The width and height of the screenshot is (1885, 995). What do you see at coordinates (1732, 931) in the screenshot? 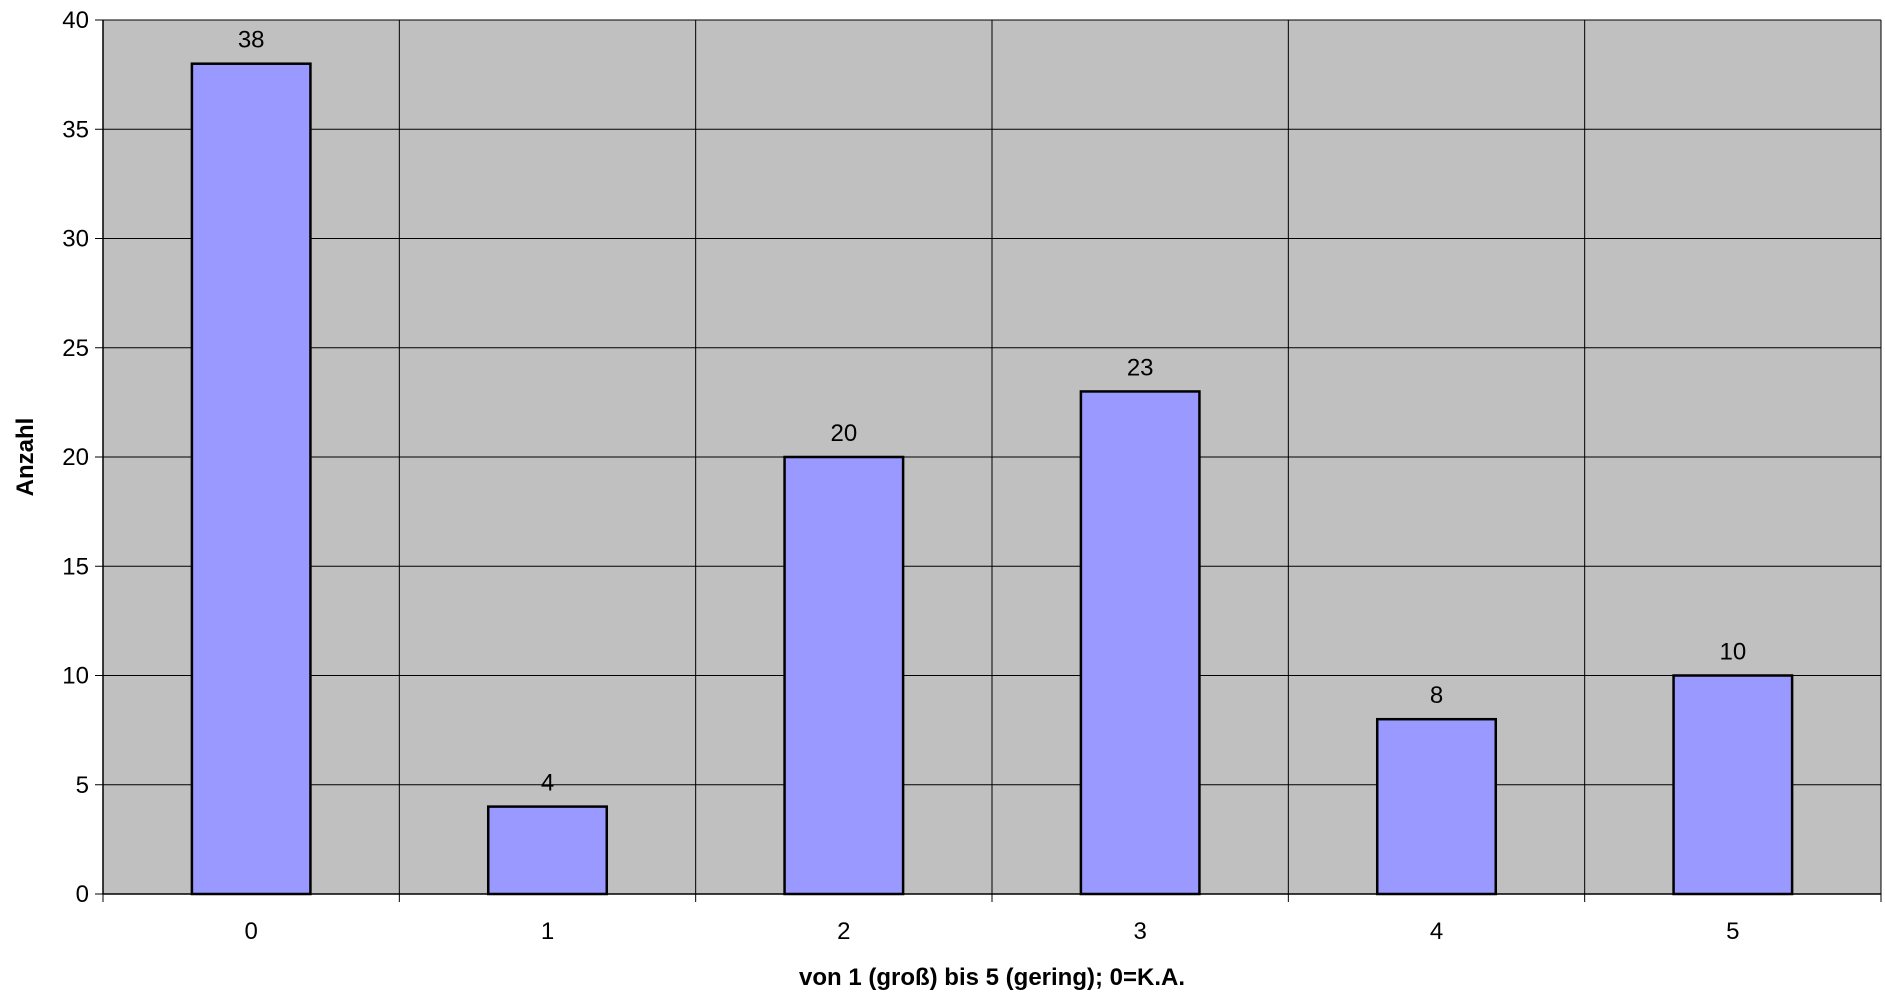
I see `x-tick-label: 5` at bounding box center [1732, 931].